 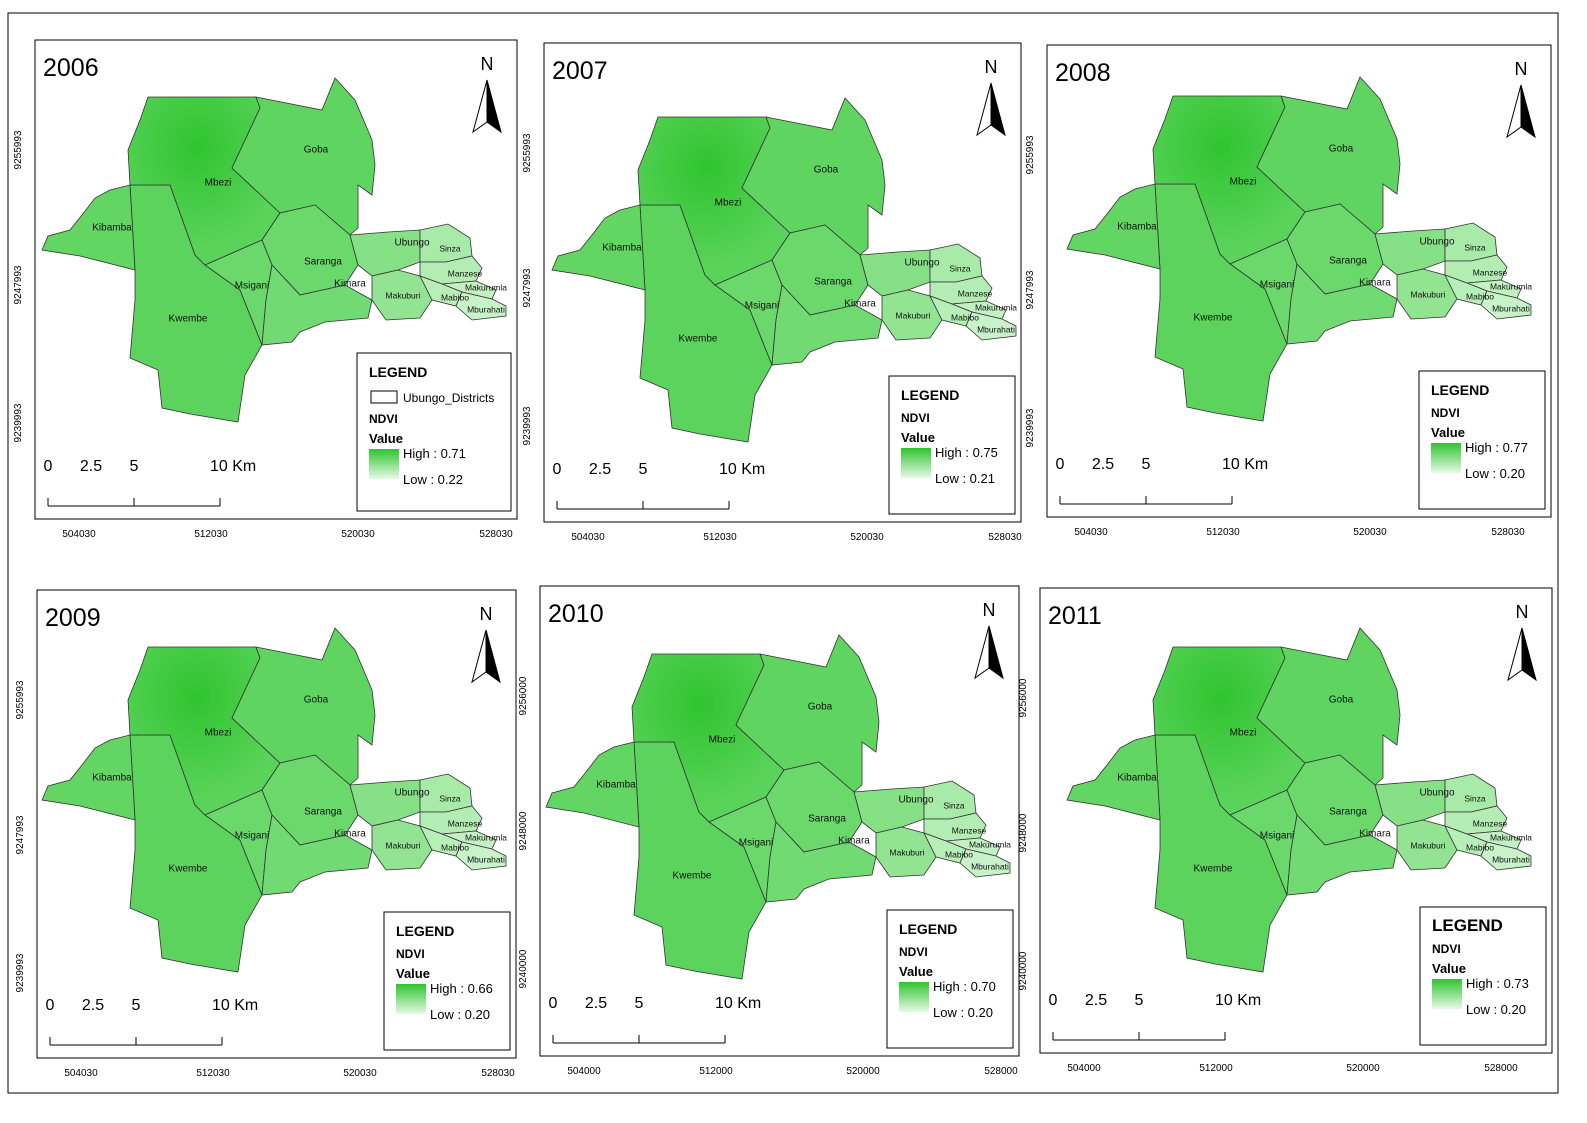 I want to click on x-coordinate: 528000, so click(x=1001, y=1071).